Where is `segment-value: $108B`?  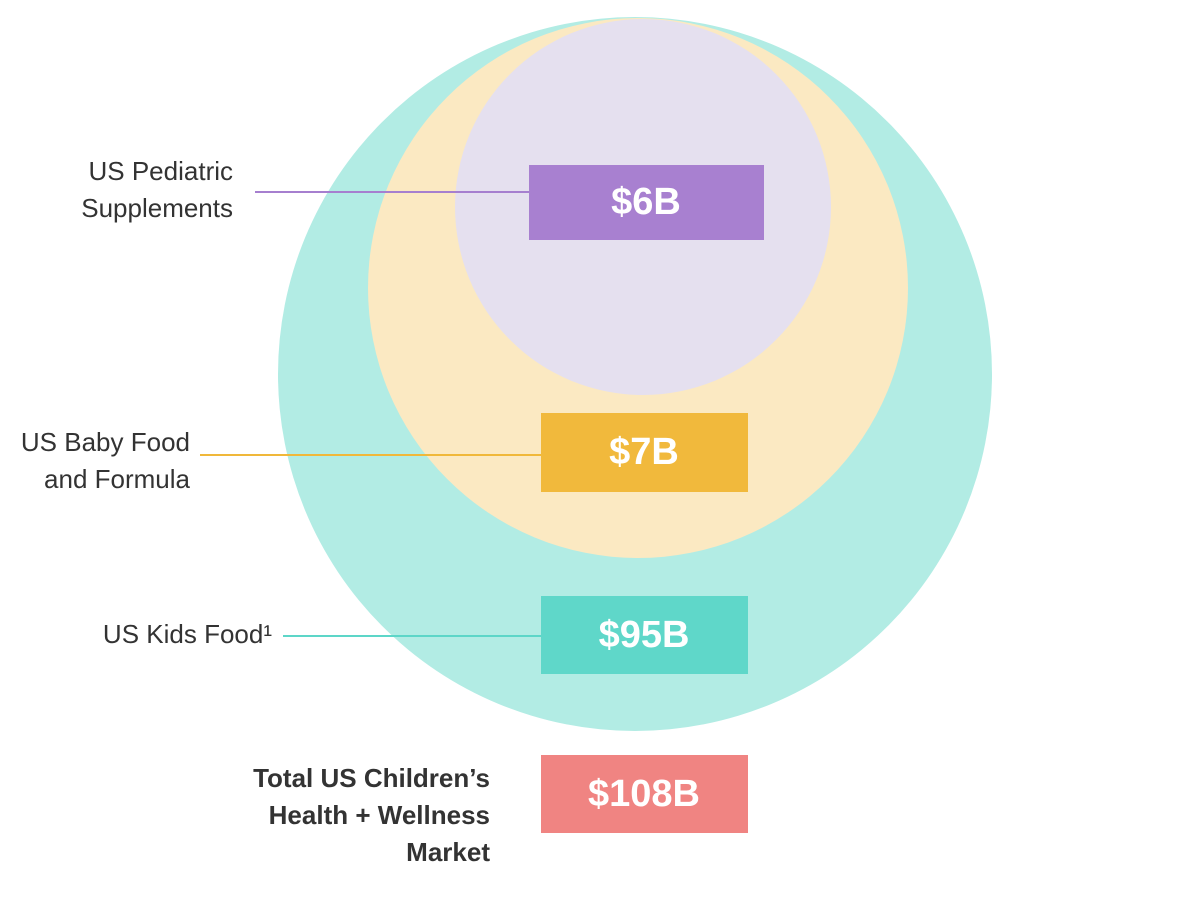 segment-value: $108B is located at coordinates (644, 794).